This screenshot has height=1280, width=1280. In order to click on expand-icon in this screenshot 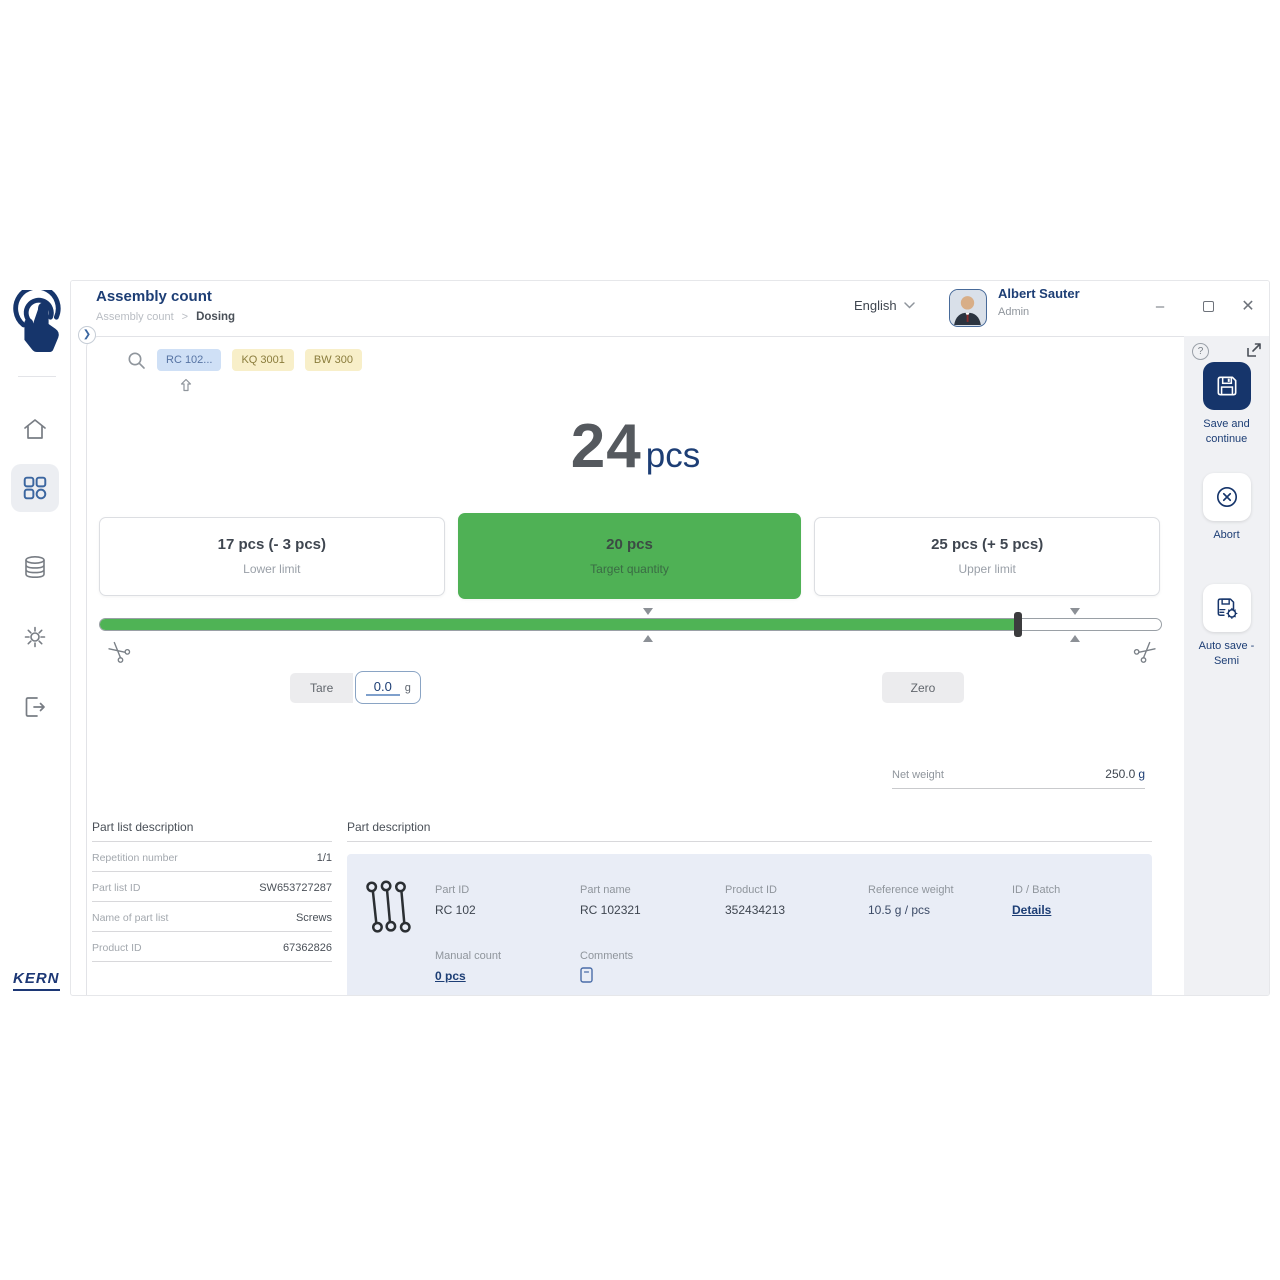, I will do `click(1254, 350)`.